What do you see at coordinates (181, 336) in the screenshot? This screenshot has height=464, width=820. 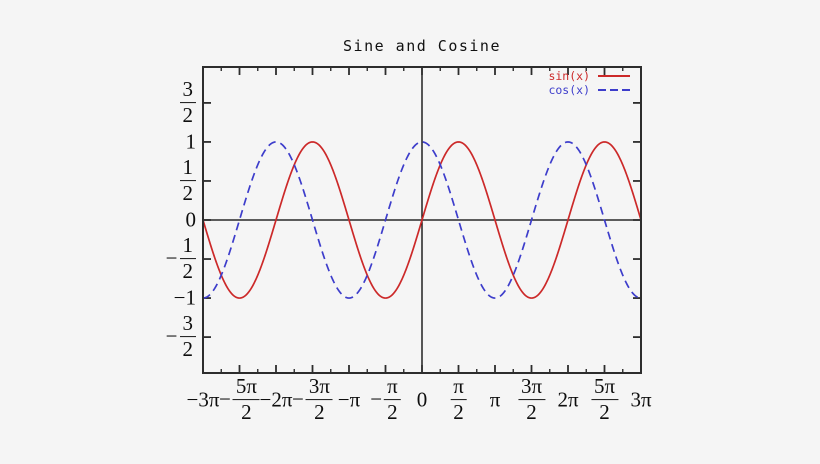 I see `y-tick-label: −3 2` at bounding box center [181, 336].